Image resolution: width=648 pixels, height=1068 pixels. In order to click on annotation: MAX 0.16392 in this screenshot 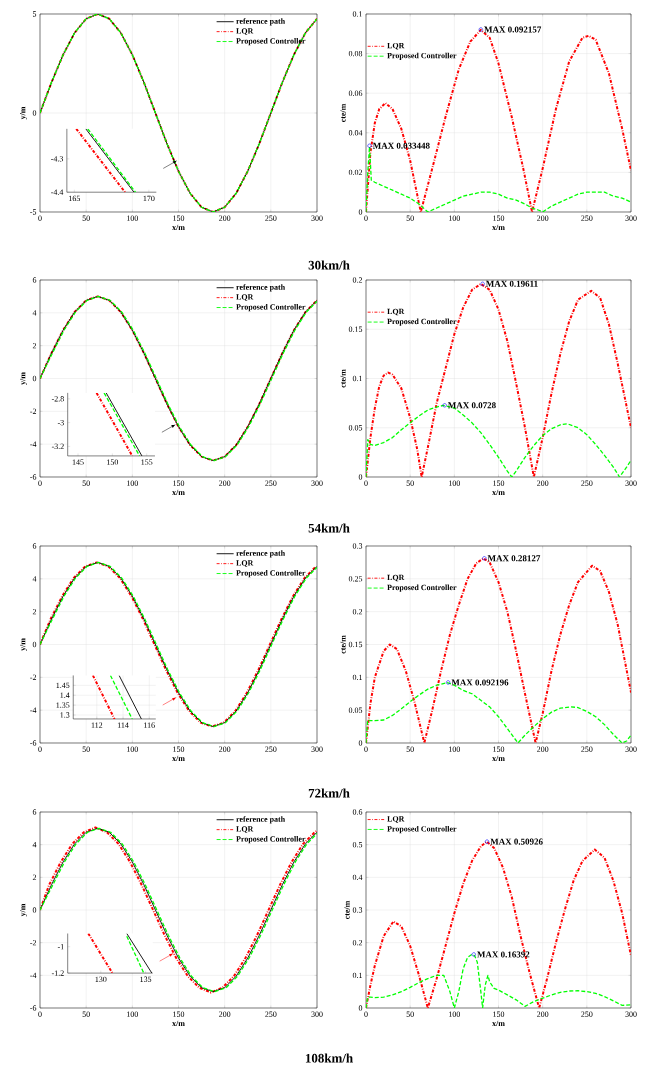, I will do `click(503, 954)`.